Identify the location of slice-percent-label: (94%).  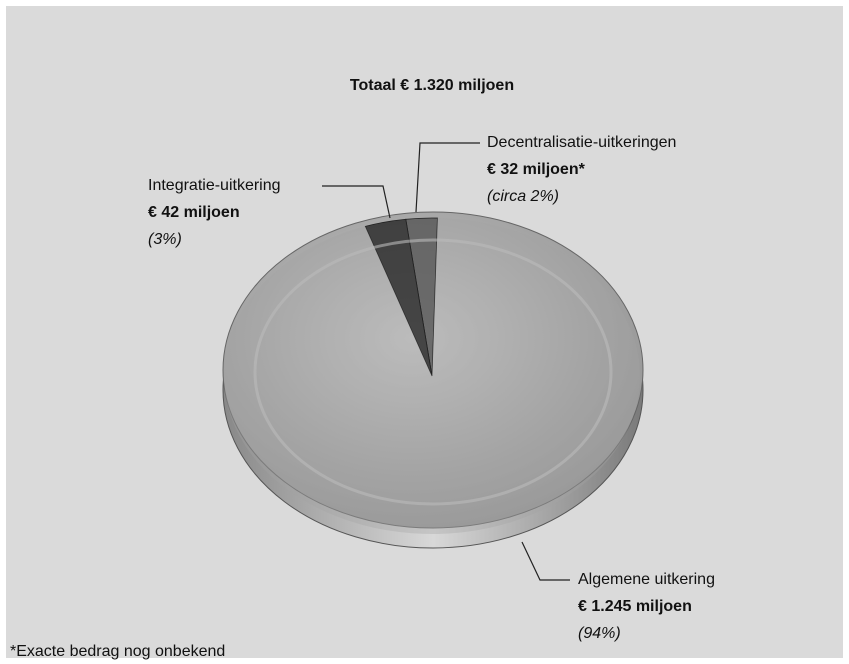
(599, 633).